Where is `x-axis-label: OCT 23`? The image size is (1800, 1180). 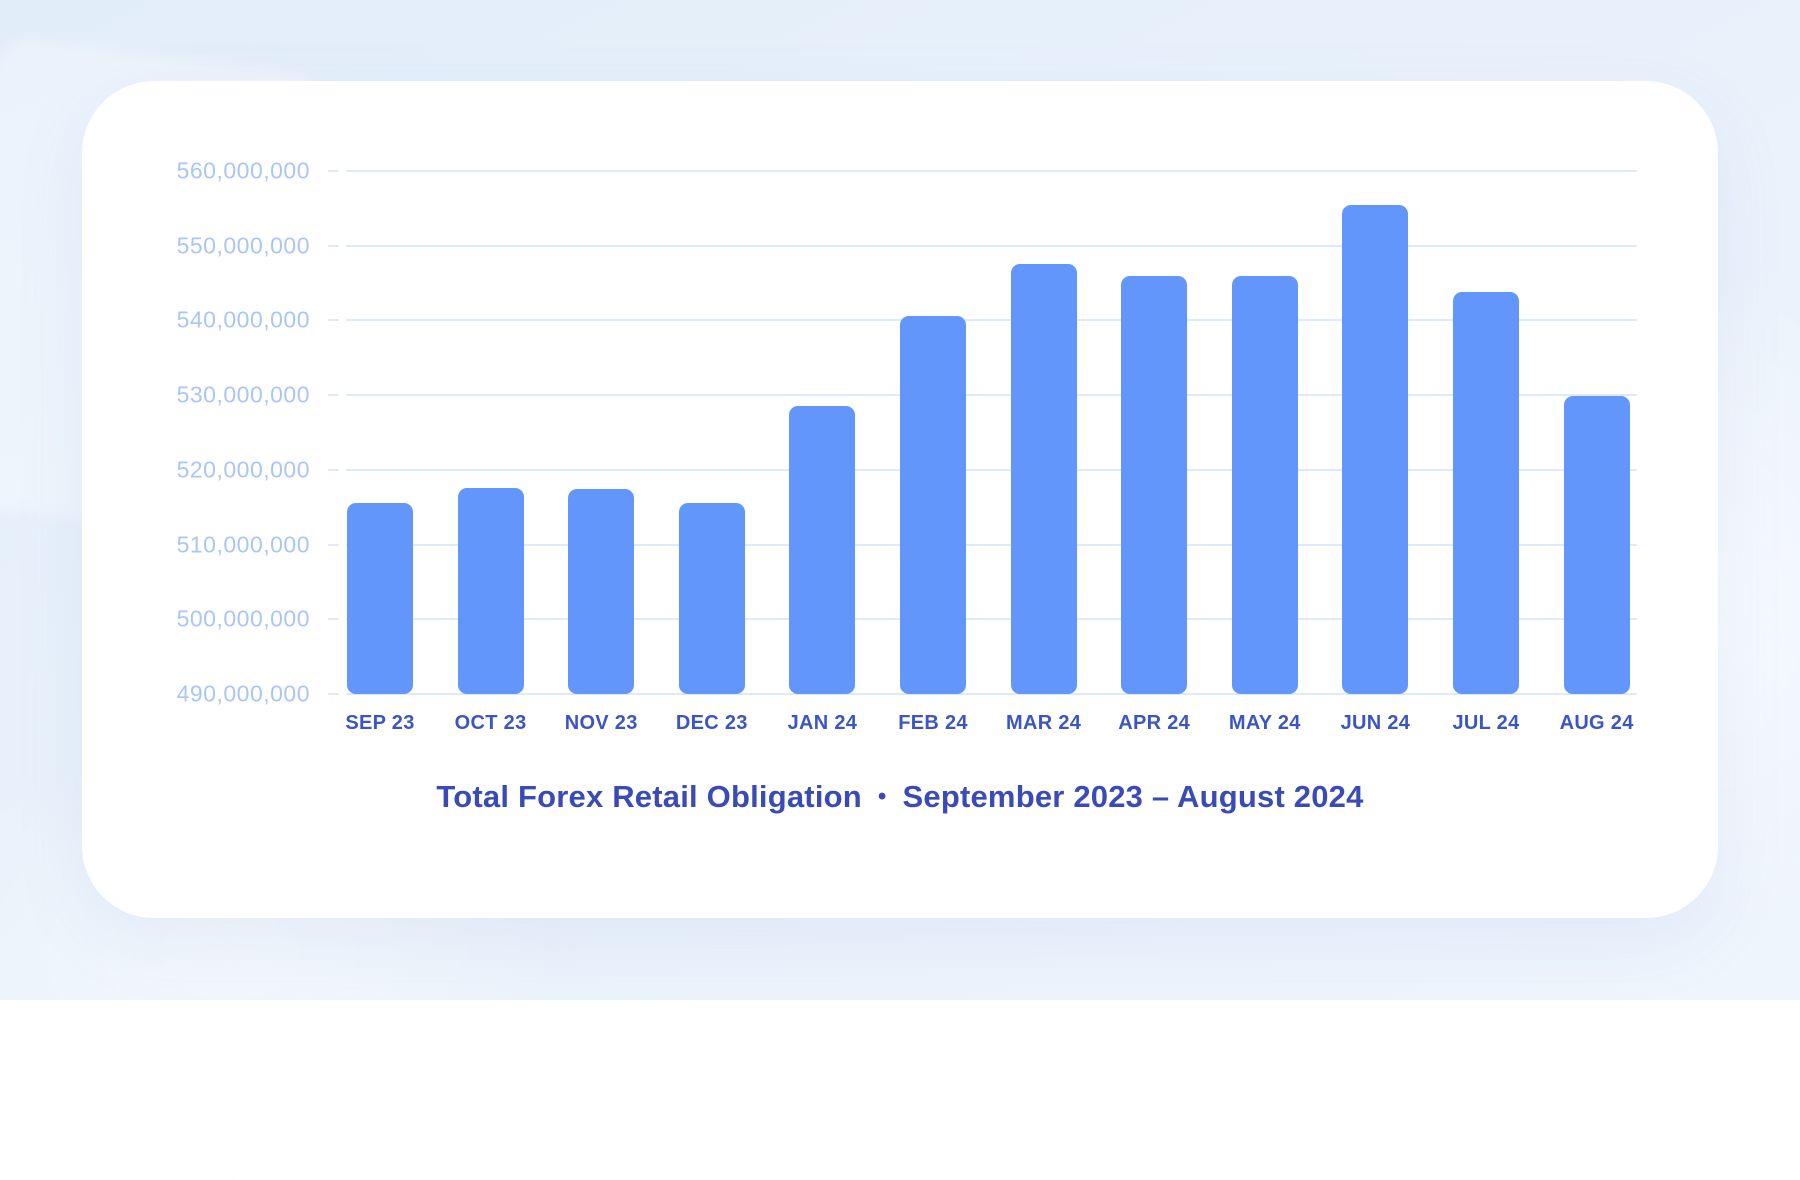
x-axis-label: OCT 23 is located at coordinates (490, 723).